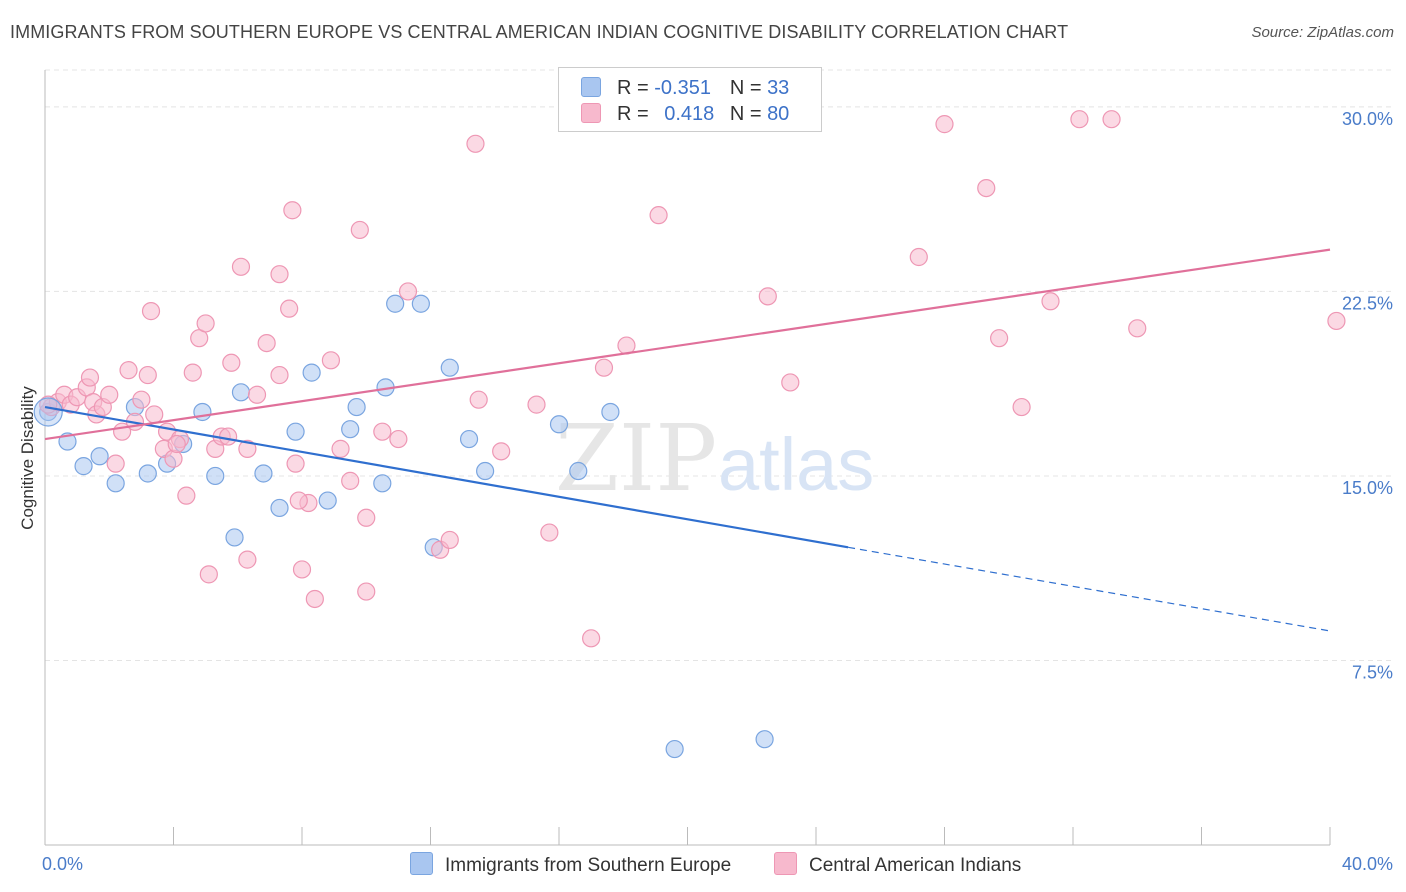  Describe the element at coordinates (685, 114) in the screenshot. I see `legend-row-pink: R = 0.418 N = 80` at that location.